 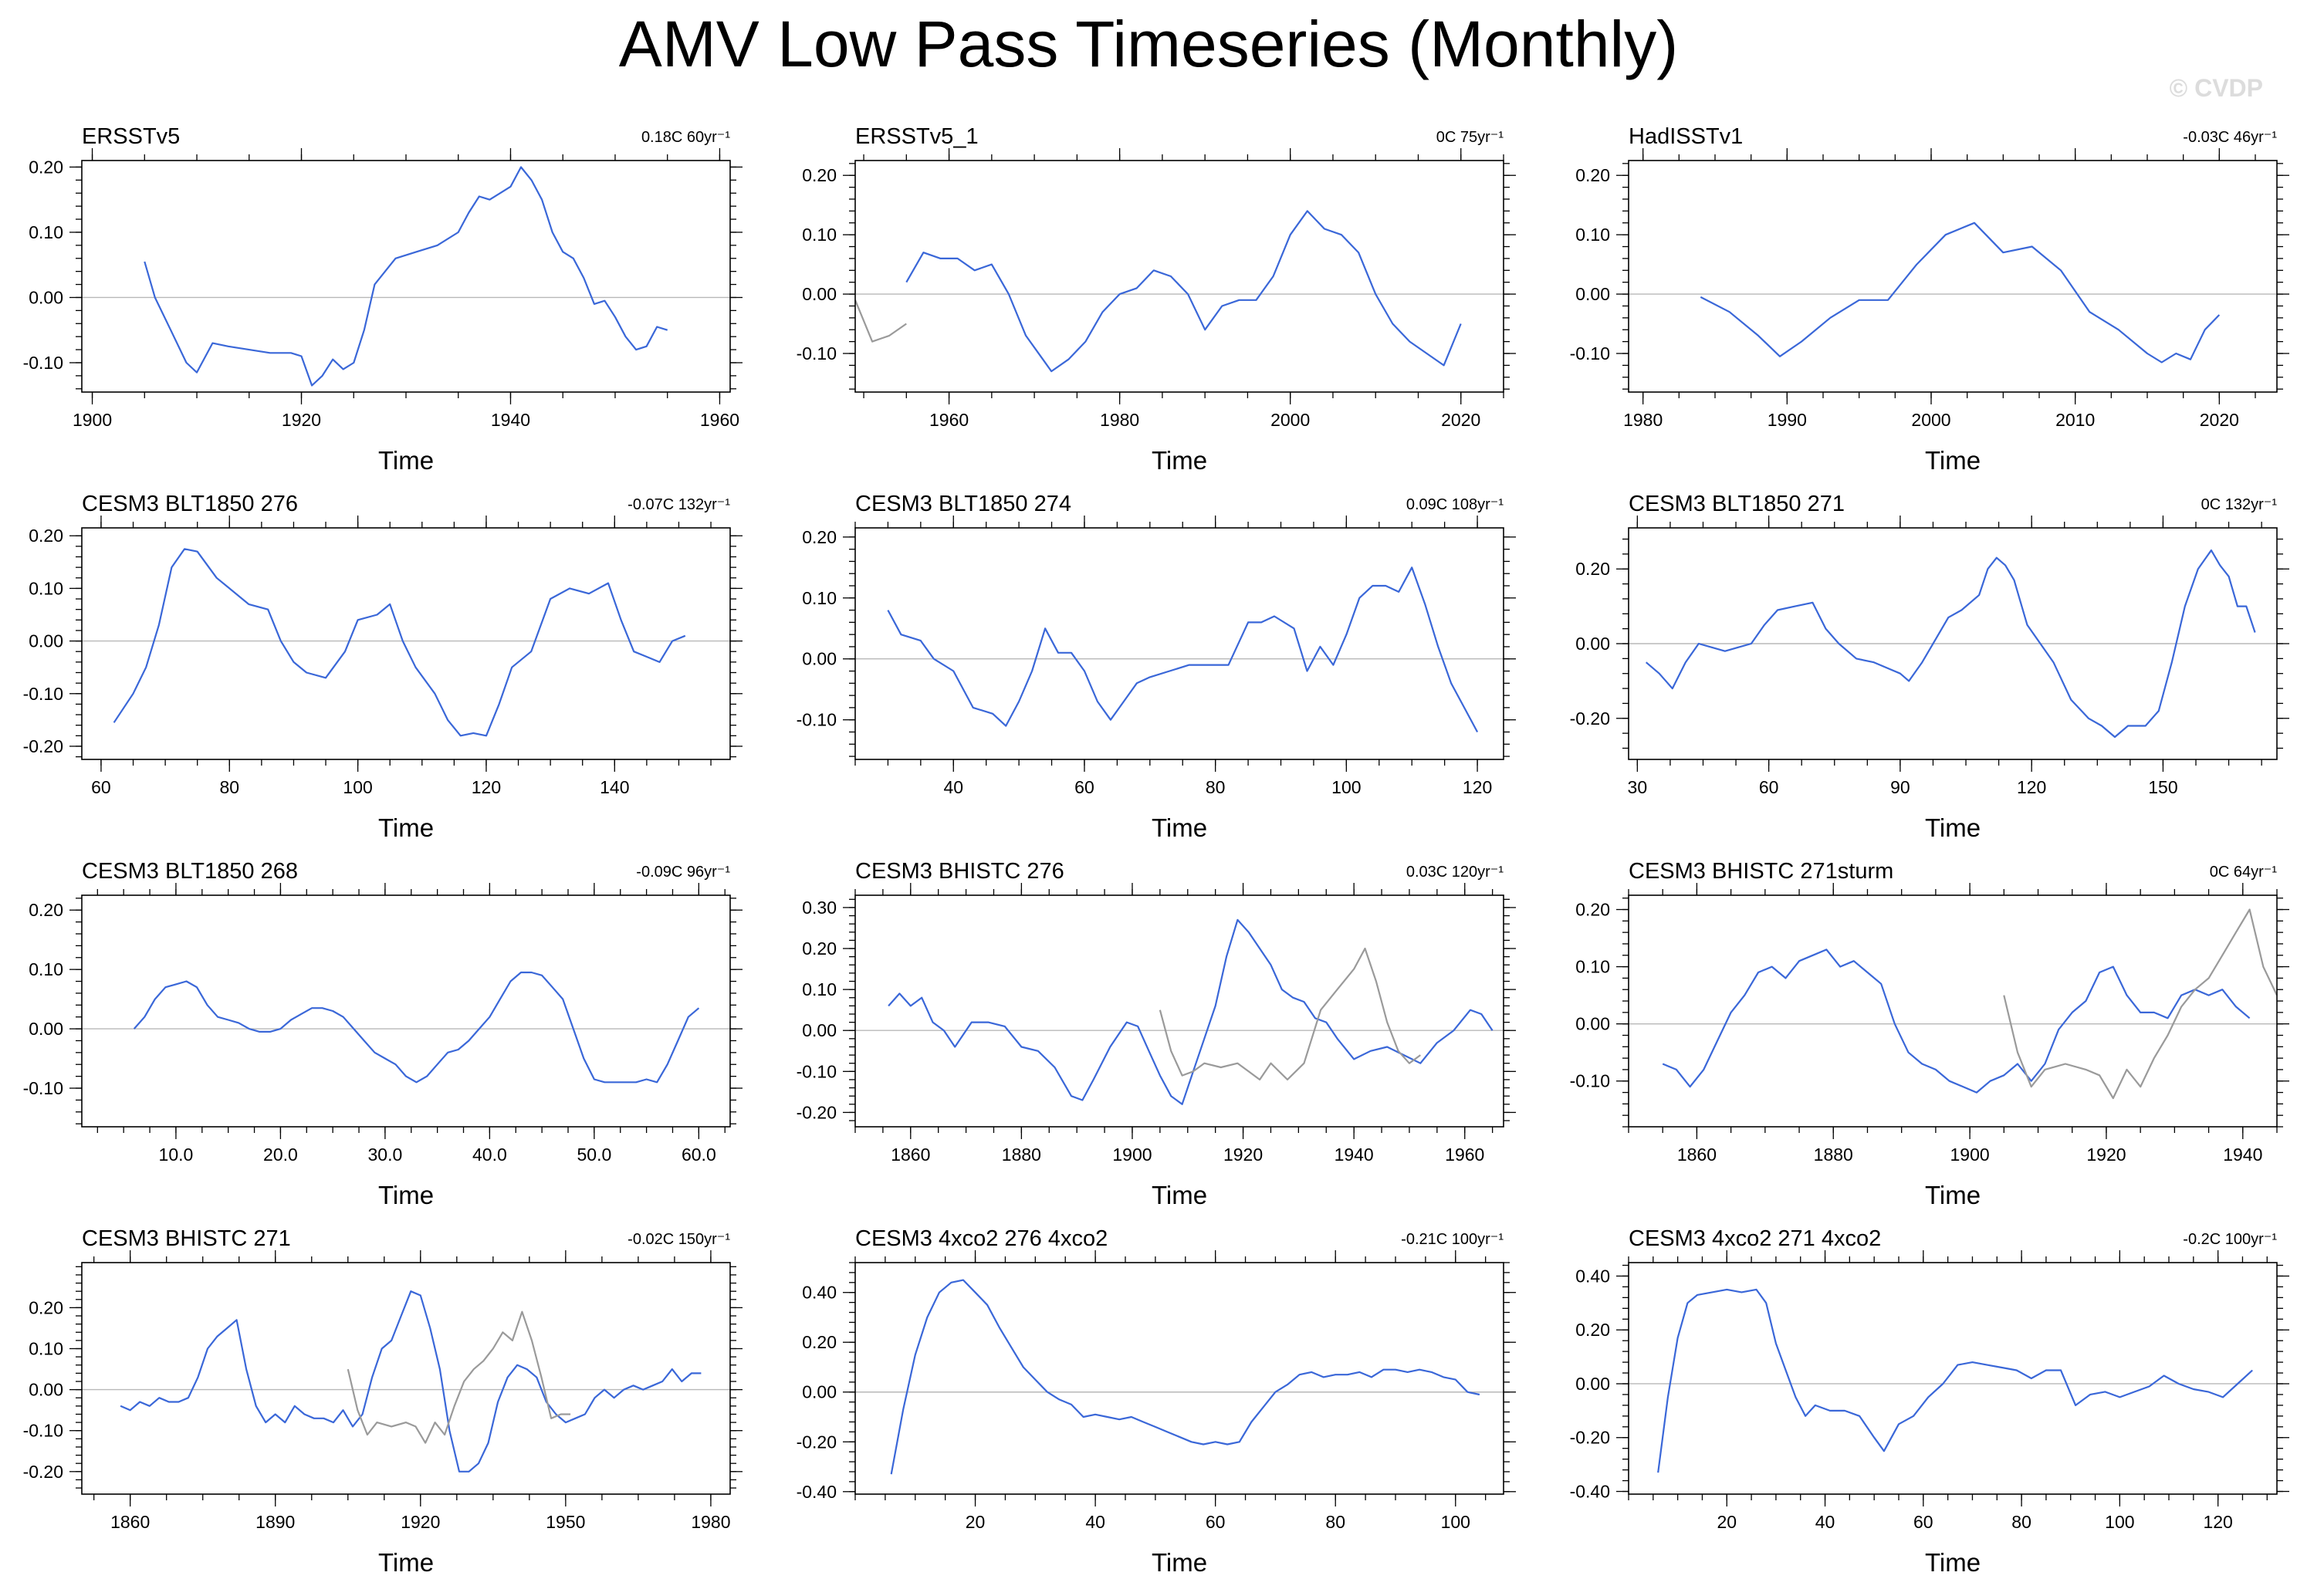 What do you see at coordinates (2230, 138) in the screenshot?
I see `panel-trend-stat: -0.03C 46yr⁻¹` at bounding box center [2230, 138].